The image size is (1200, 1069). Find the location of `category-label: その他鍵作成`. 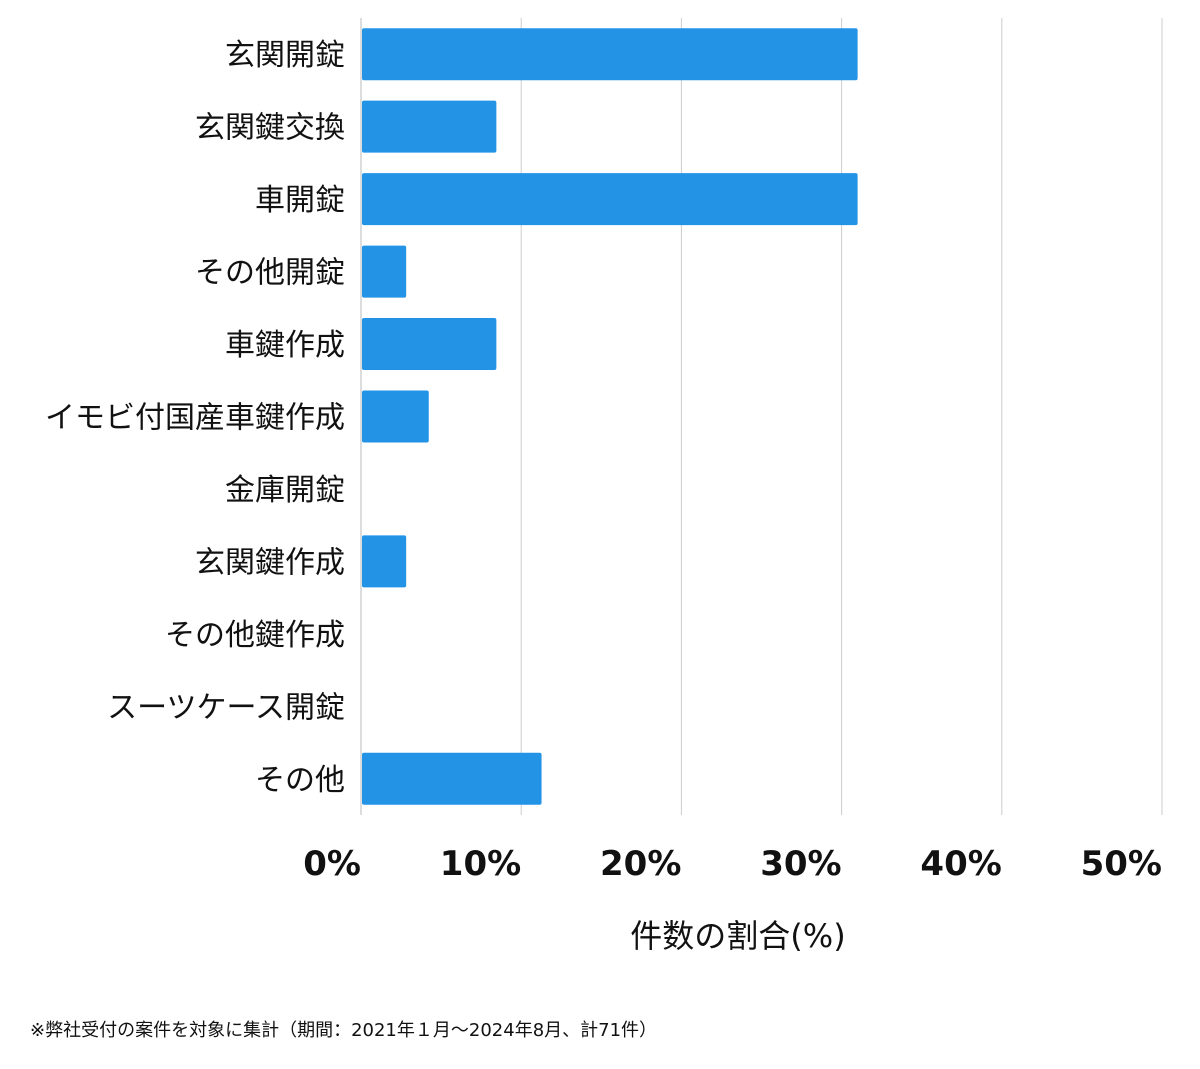

category-label: その他鍵作成 is located at coordinates (255, 635).